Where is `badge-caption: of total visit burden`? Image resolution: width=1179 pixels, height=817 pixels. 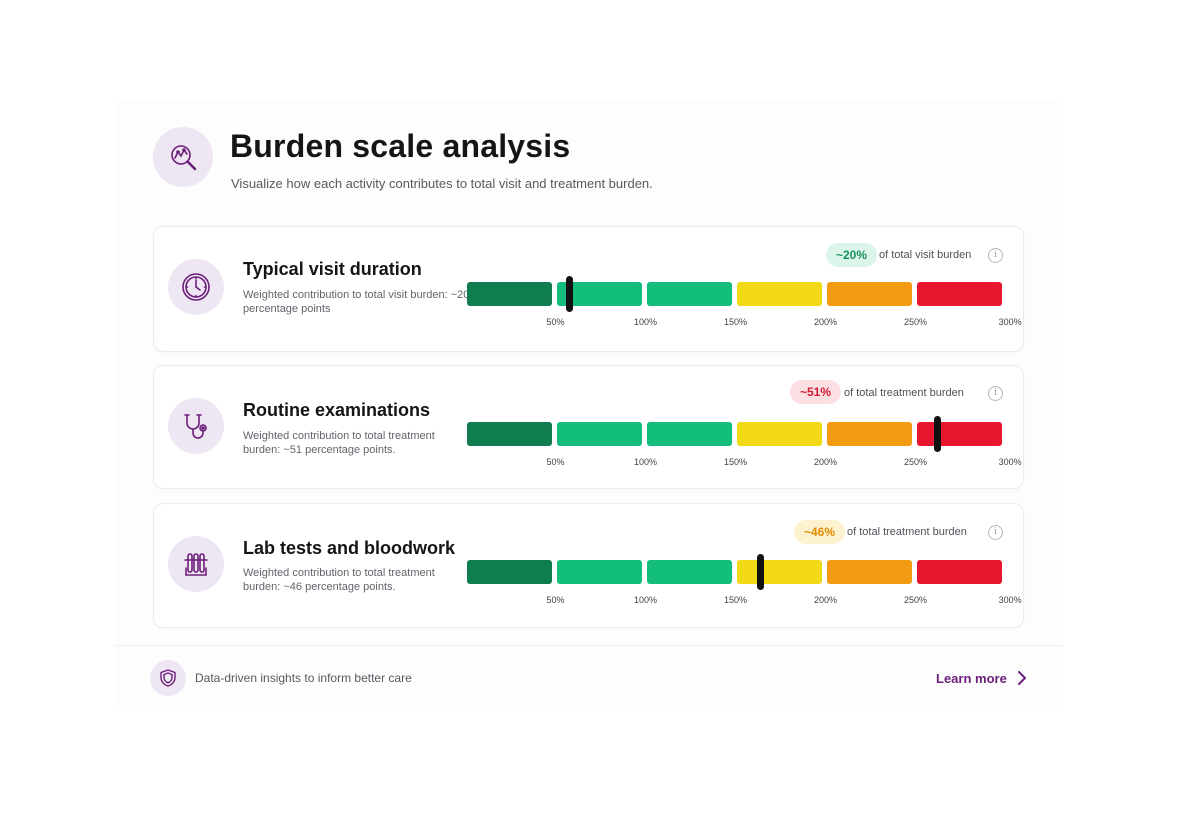
badge-caption: of total visit burden is located at coordinates (925, 255).